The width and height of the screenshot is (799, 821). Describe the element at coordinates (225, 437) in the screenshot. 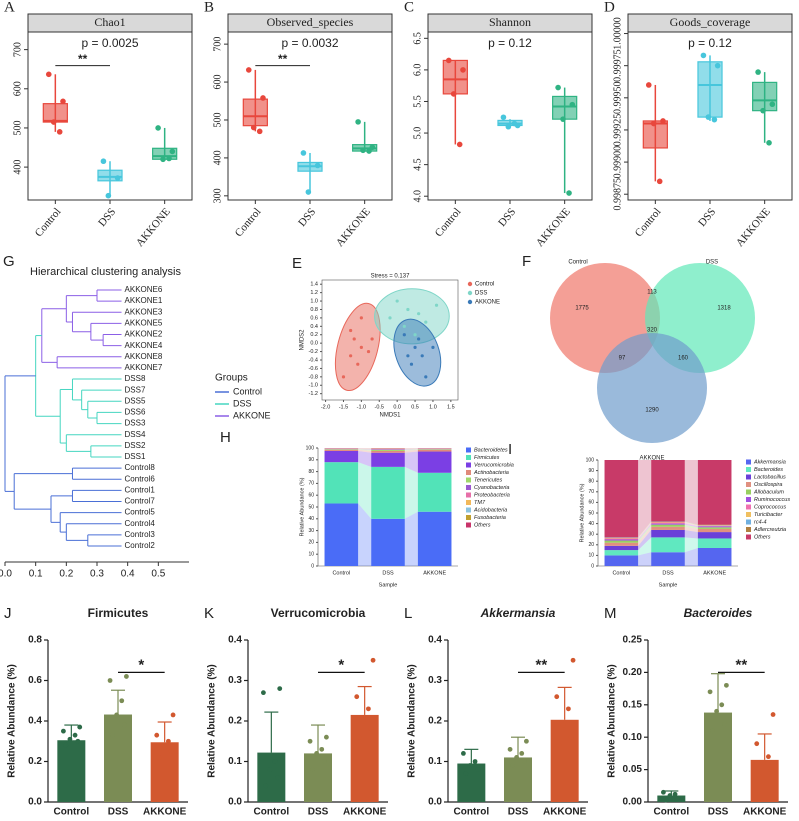

I see `panel-letter: H` at that location.